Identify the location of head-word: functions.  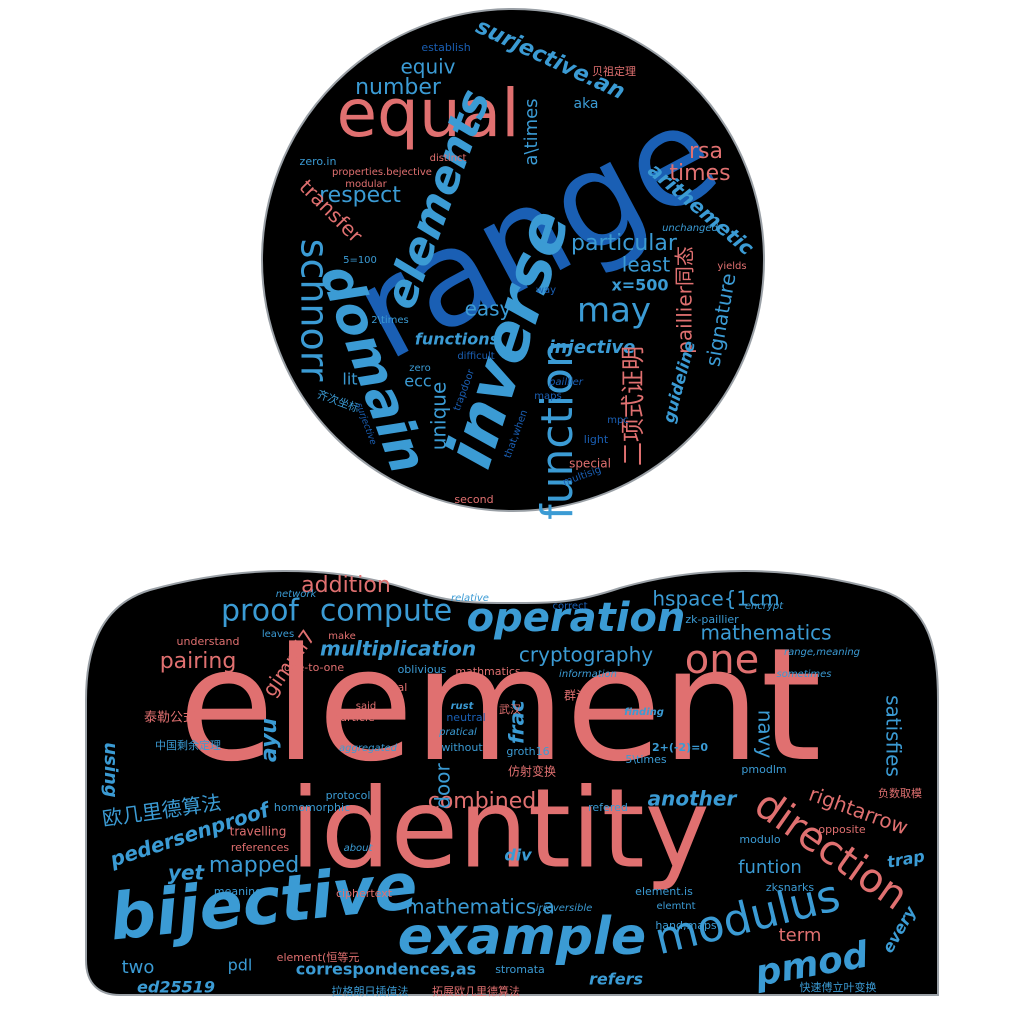
(457, 339).